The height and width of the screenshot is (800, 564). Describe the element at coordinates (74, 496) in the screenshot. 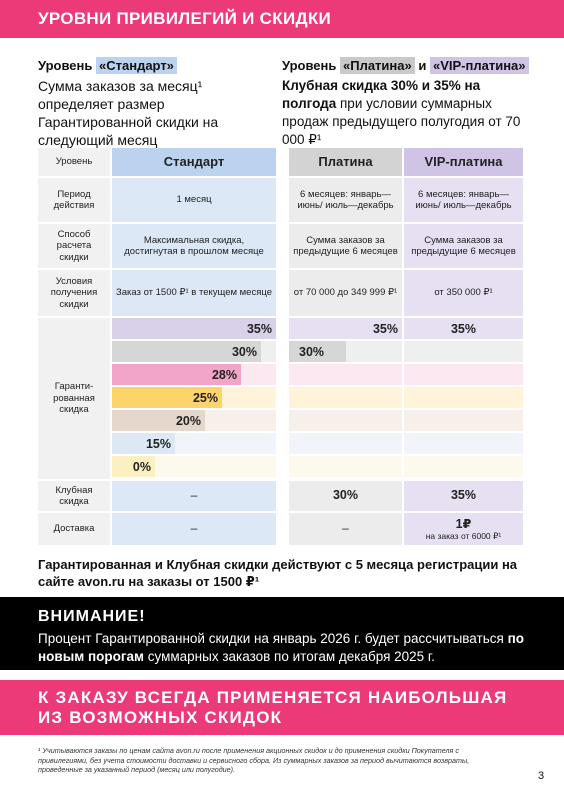

I see `row-label: Клубная скидка` at that location.